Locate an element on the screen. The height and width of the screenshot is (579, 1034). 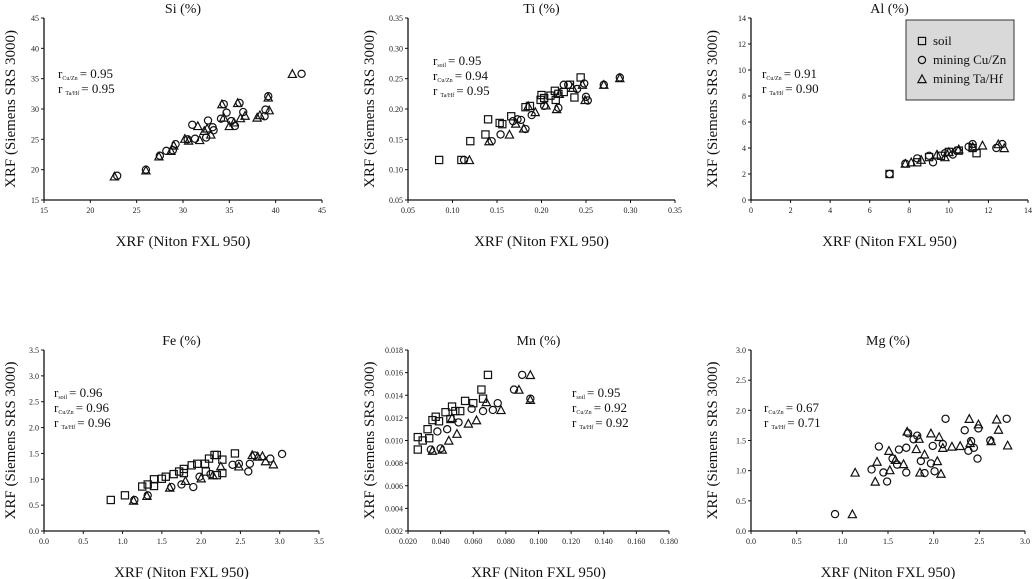
x-tick-label: 2.5 is located at coordinates (240, 541).